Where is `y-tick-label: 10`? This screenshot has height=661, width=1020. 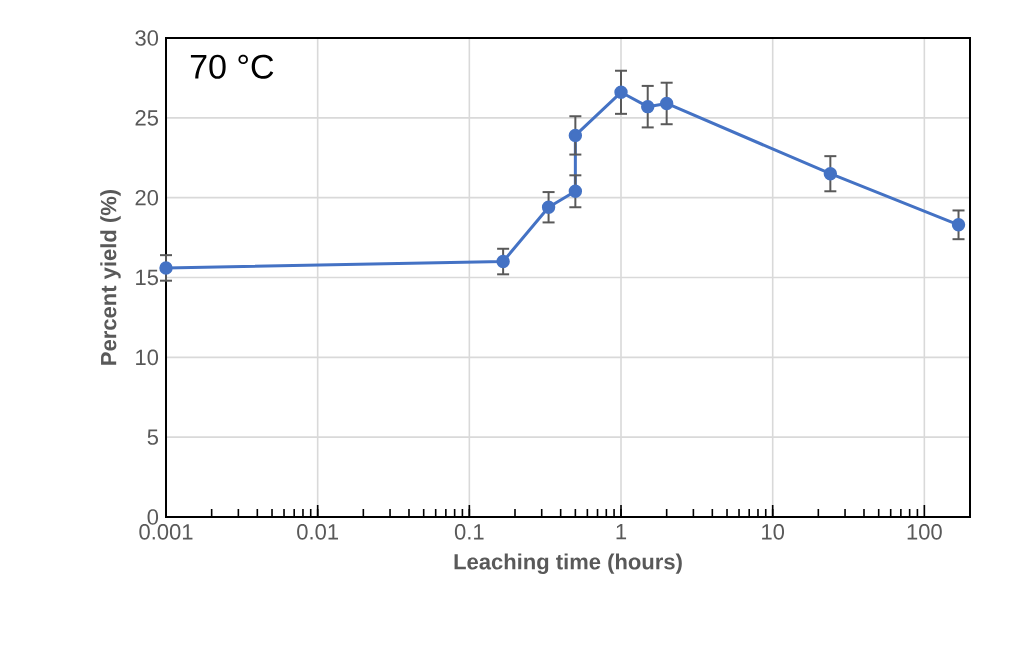
y-tick-label: 10 is located at coordinates (147, 357).